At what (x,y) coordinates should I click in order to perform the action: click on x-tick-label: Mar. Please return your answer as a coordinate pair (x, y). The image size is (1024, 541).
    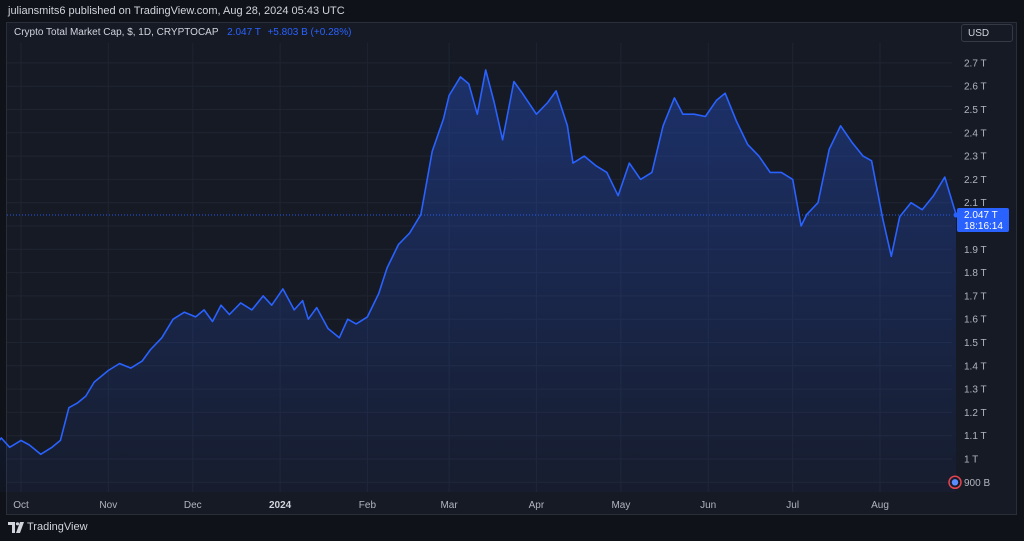
    Looking at the image, I should click on (449, 505).